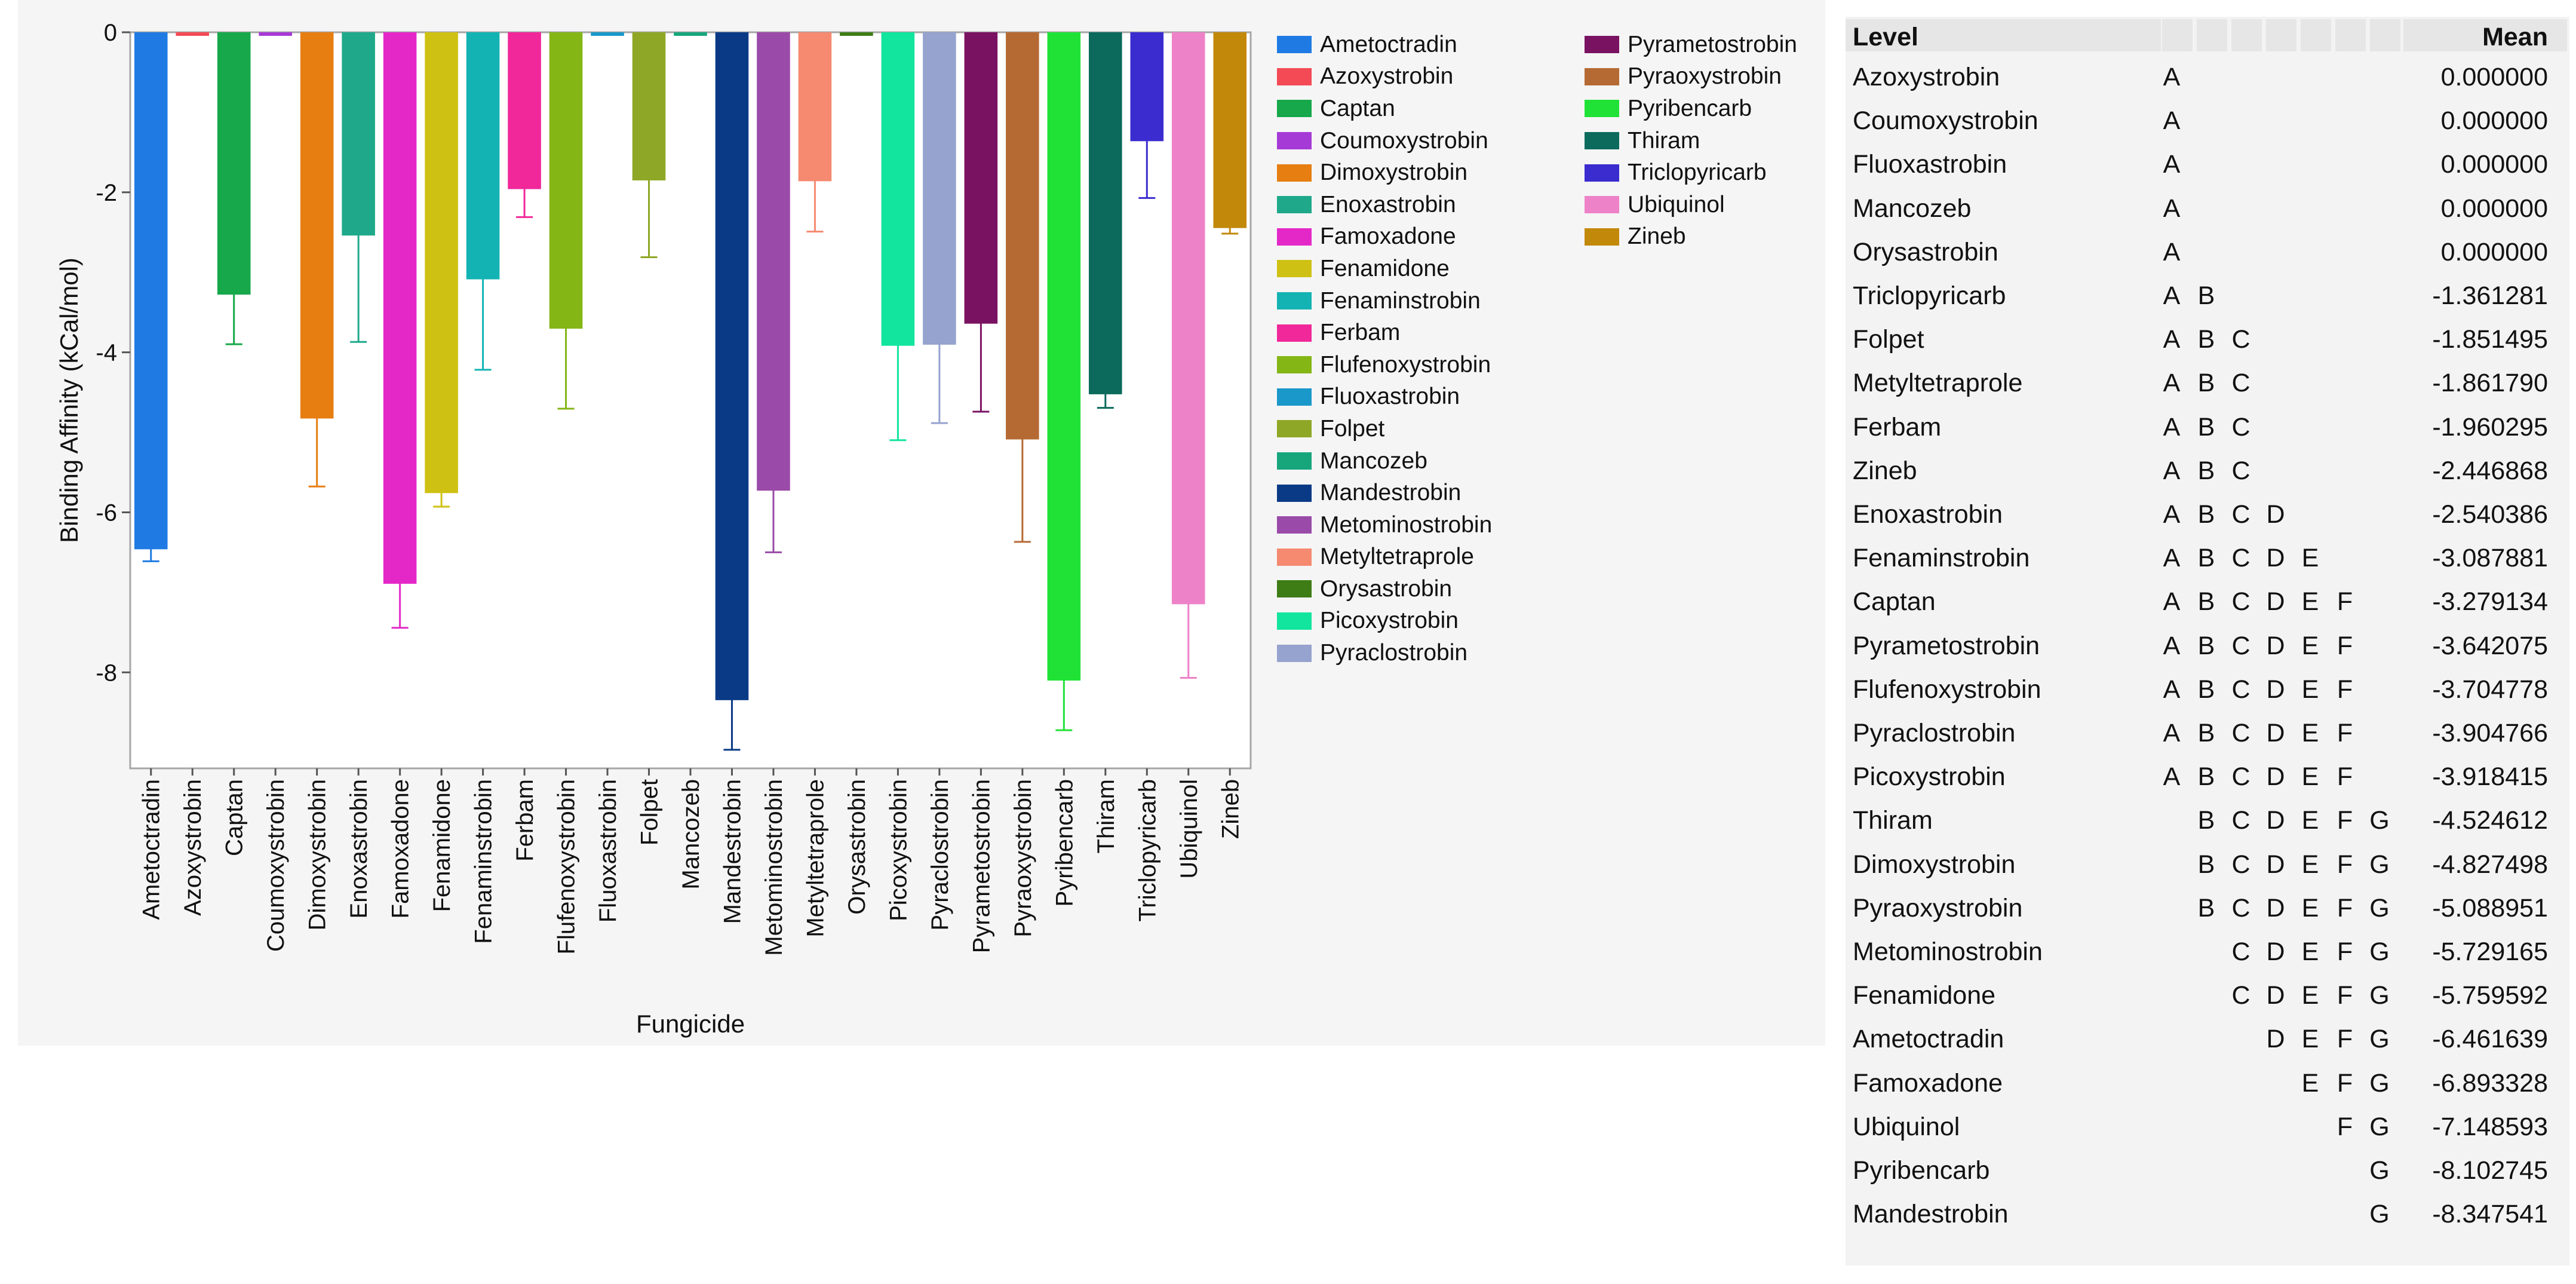 The image size is (2576, 1284). Describe the element at coordinates (1352, 428) in the screenshot. I see `legend-label: Folpet` at that location.